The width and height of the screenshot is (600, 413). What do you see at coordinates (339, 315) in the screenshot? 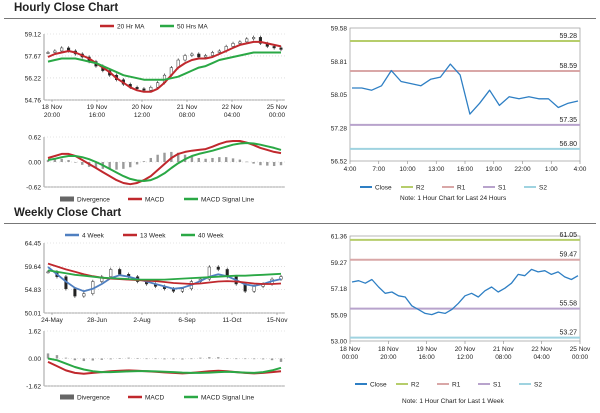
I see `weekly-pivot-ytick-3: 55.09` at bounding box center [339, 315].